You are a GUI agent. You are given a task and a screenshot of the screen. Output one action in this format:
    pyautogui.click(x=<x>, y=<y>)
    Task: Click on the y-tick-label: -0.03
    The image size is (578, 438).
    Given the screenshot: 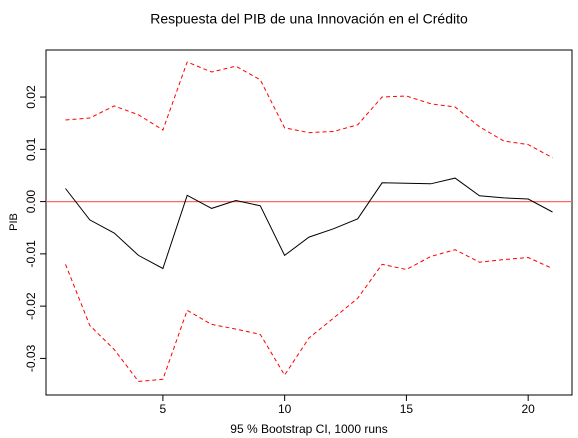 What is the action you would take?
    pyautogui.click(x=31, y=358)
    